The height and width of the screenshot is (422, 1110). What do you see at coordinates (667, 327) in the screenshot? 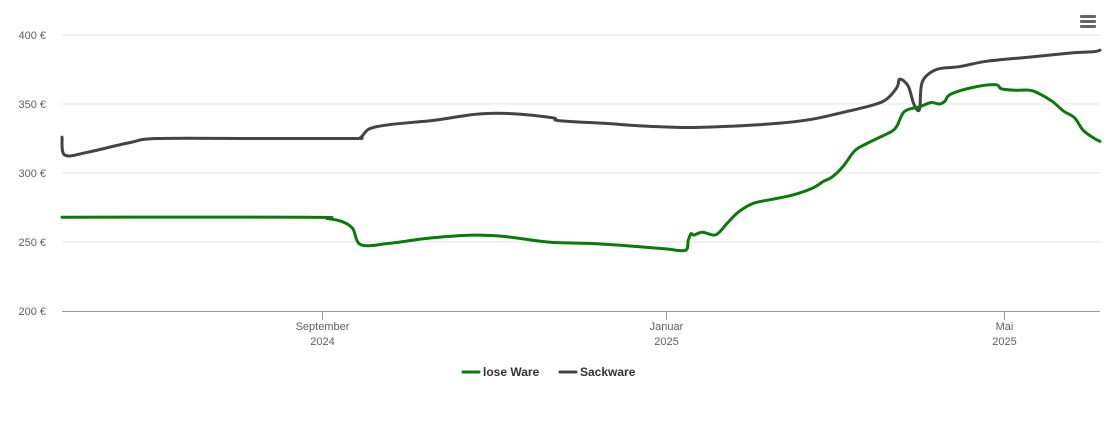
I see `x-tick-label-month: Januar` at bounding box center [667, 327].